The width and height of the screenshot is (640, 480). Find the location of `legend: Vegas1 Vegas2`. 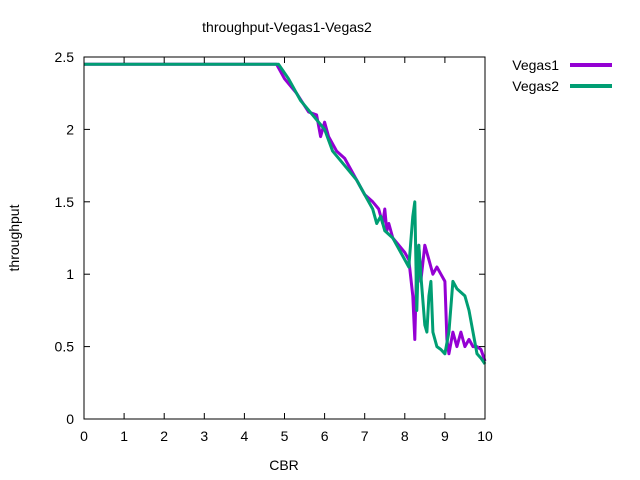

legend: Vegas1 Vegas2 is located at coordinates (562, 75).